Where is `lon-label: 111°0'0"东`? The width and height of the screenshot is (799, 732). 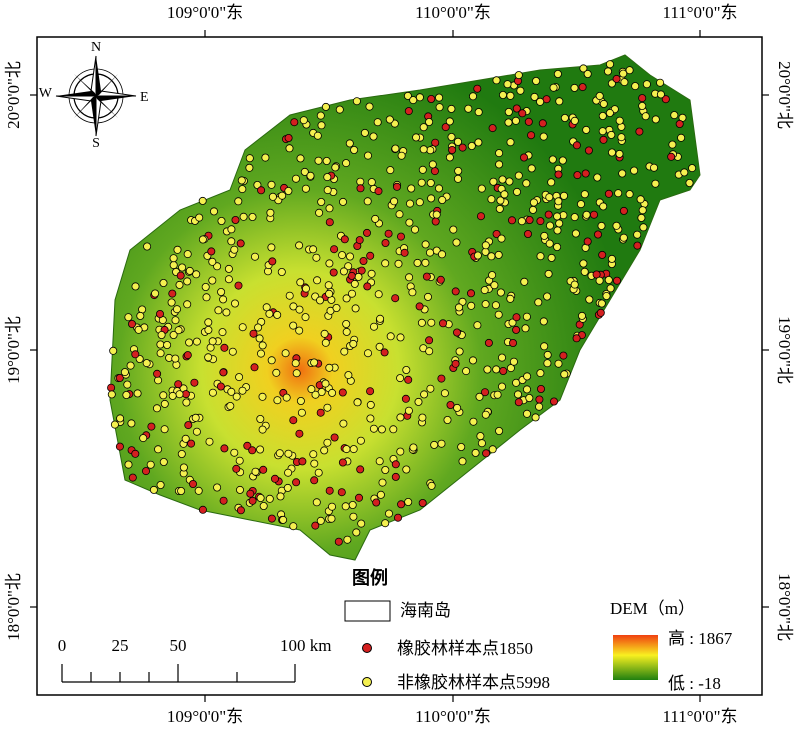 lon-label: 111°0'0"东 is located at coordinates (699, 12).